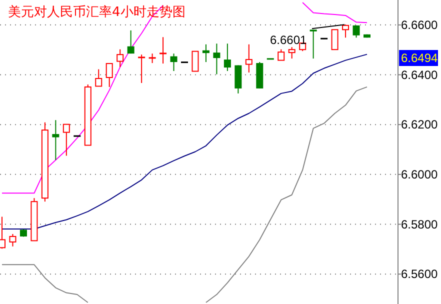  I want to click on text: 6.6494, so click(419, 58).